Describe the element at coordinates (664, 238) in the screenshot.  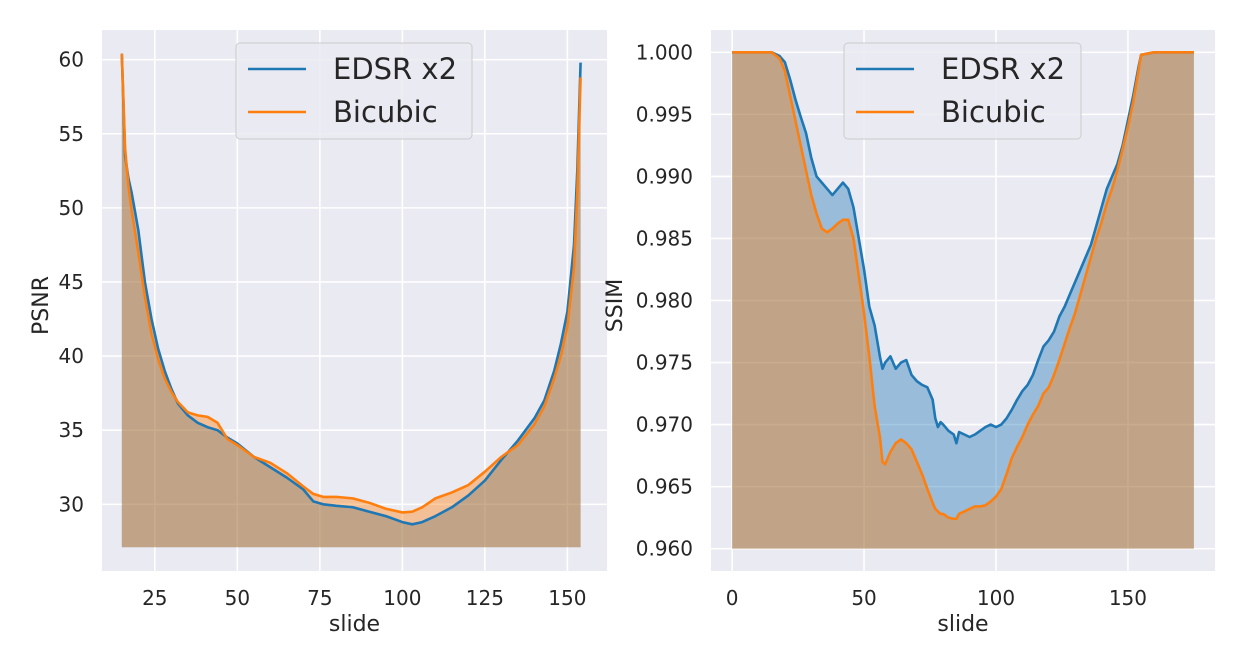
I see `ssim-y-tick-label: 0.985` at that location.